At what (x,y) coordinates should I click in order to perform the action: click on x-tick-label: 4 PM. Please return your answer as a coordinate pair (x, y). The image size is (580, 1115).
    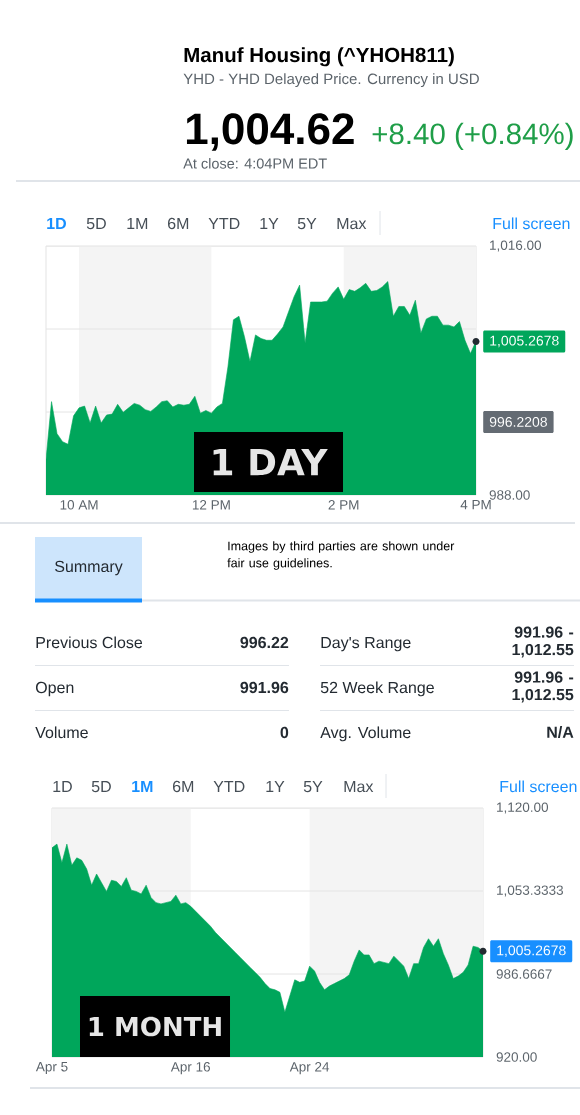
    Looking at the image, I should click on (475, 505).